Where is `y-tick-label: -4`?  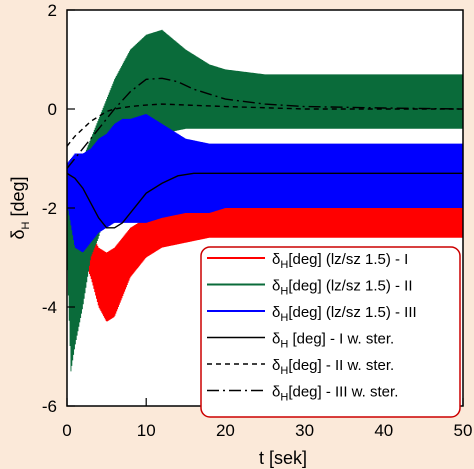 y-tick-label: -4 is located at coordinates (49, 307).